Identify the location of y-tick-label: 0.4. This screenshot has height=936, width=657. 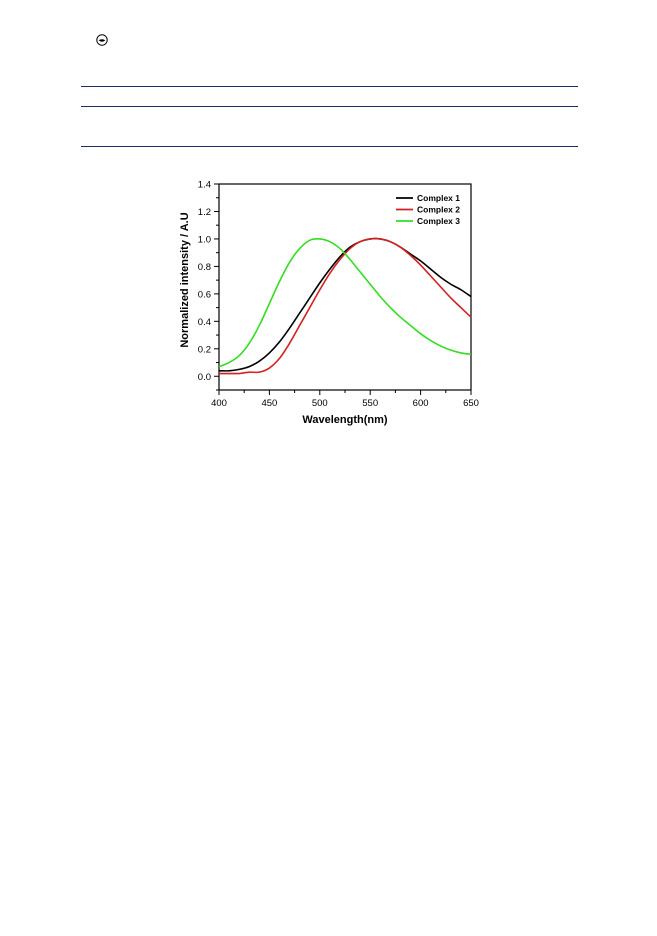
(204, 322).